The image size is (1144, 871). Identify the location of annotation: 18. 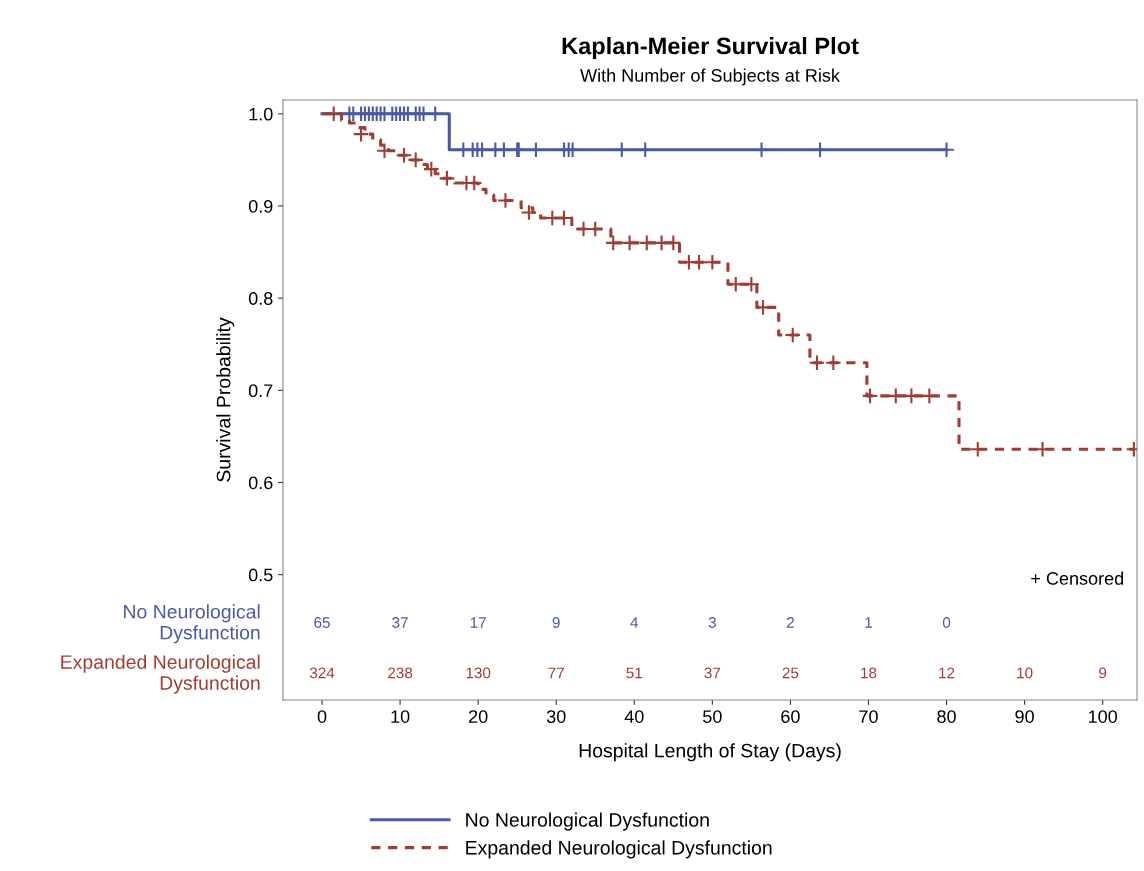
(869, 673).